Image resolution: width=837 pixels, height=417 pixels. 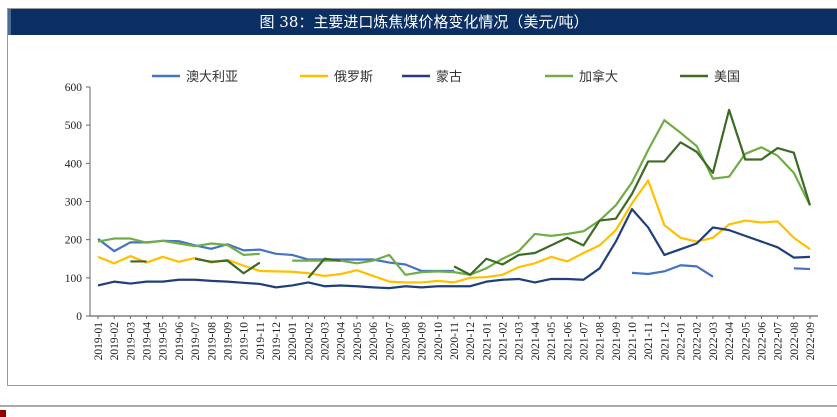 I want to click on legend-label-4: 加拿大, so click(x=598, y=77).